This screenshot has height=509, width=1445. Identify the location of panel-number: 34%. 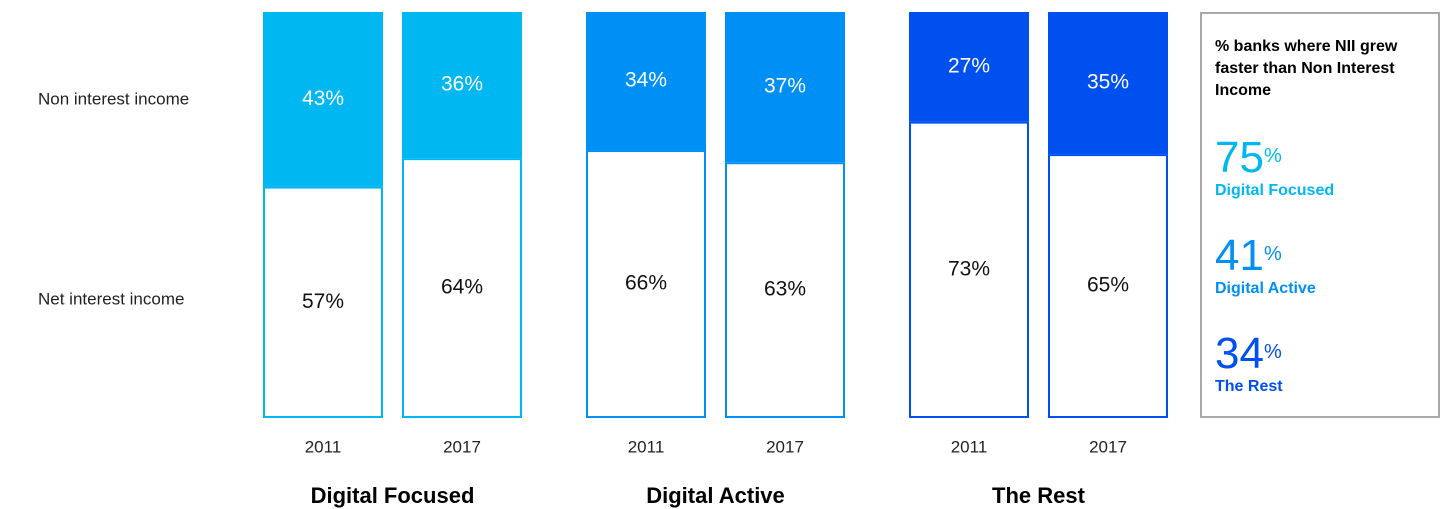
(1249, 354).